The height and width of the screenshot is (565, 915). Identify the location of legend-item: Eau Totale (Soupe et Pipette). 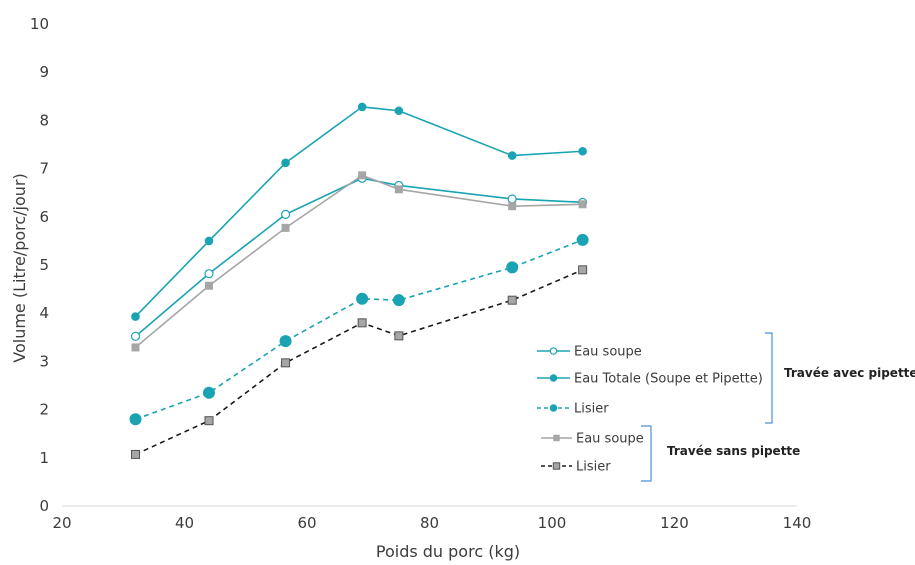
(650, 379).